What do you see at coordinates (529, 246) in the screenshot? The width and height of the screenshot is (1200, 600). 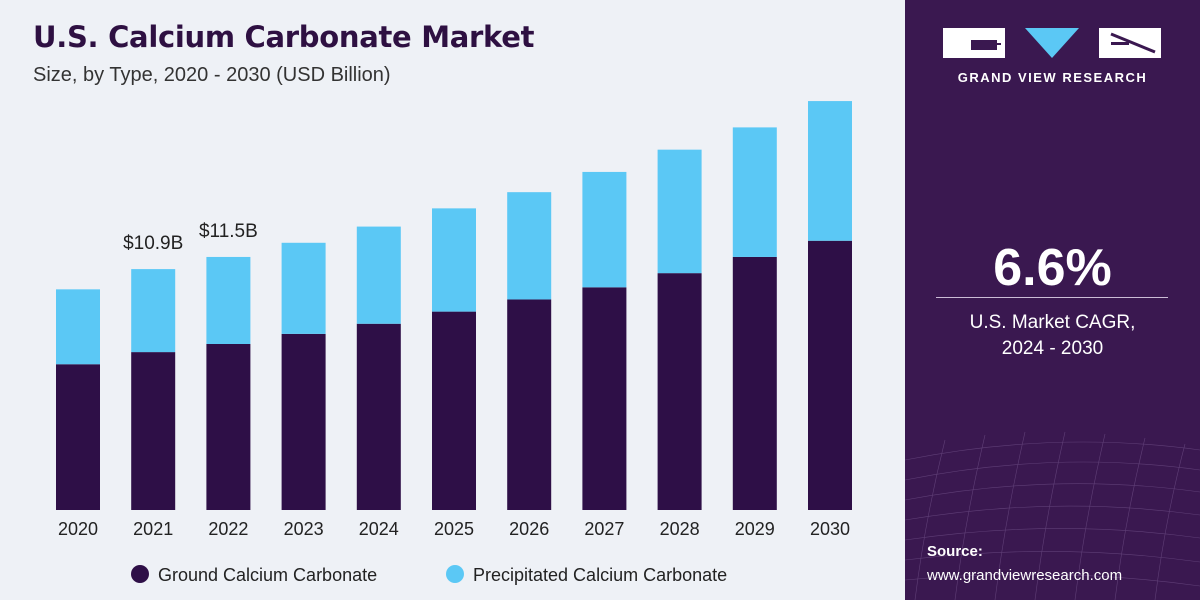 I see `bar-precipitated-2026` at bounding box center [529, 246].